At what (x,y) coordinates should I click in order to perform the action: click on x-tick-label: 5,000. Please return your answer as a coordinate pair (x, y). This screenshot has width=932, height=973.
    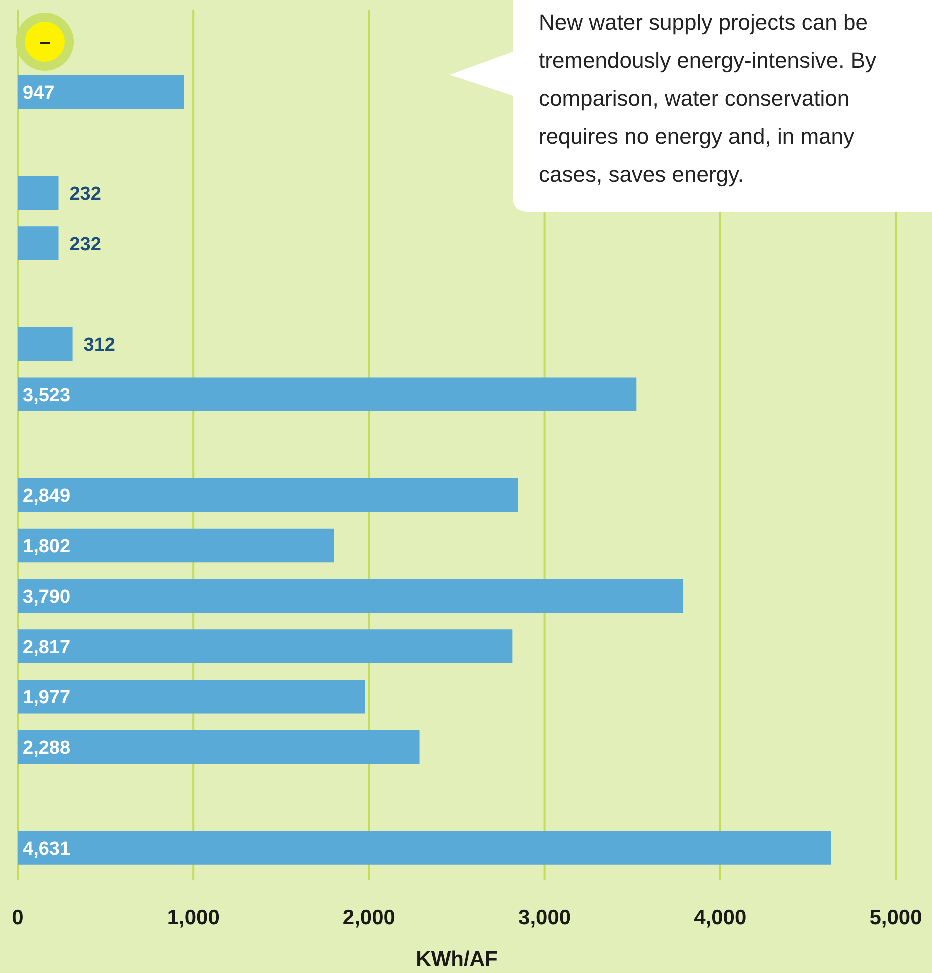
    Looking at the image, I should click on (896, 918).